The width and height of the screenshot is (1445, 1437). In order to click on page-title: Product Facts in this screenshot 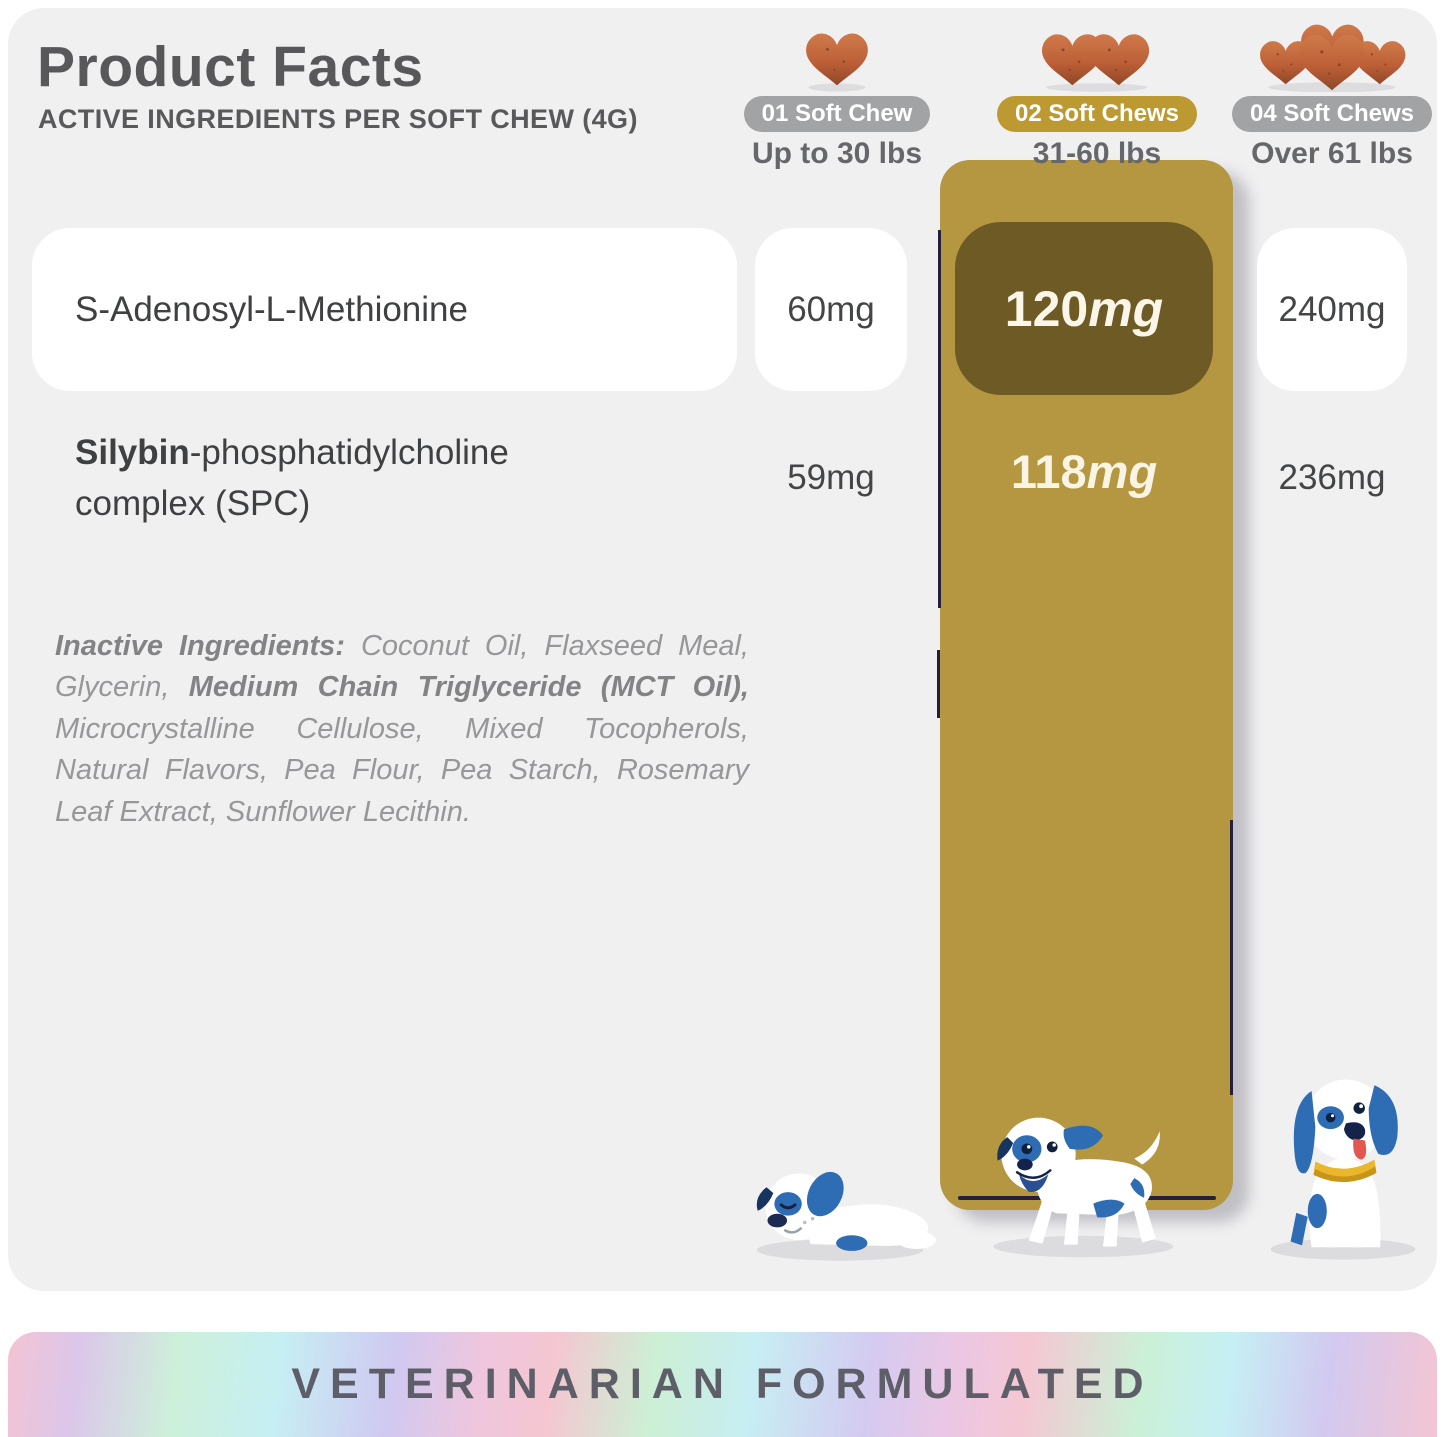, I will do `click(230, 67)`.